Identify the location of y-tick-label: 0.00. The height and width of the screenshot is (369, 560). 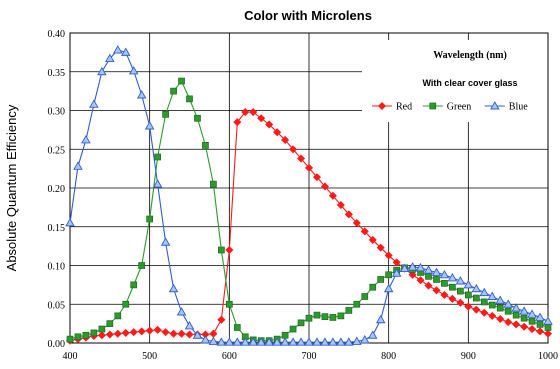
(57, 344).